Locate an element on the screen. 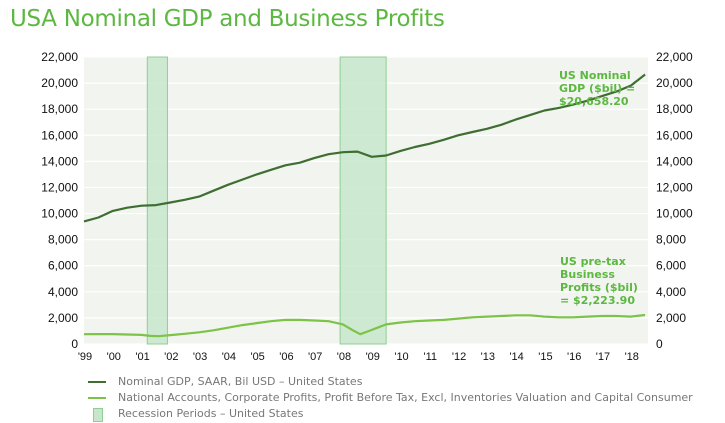 The height and width of the screenshot is (423, 725). y-tick-label-left: 6,000 is located at coordinates (63, 266).